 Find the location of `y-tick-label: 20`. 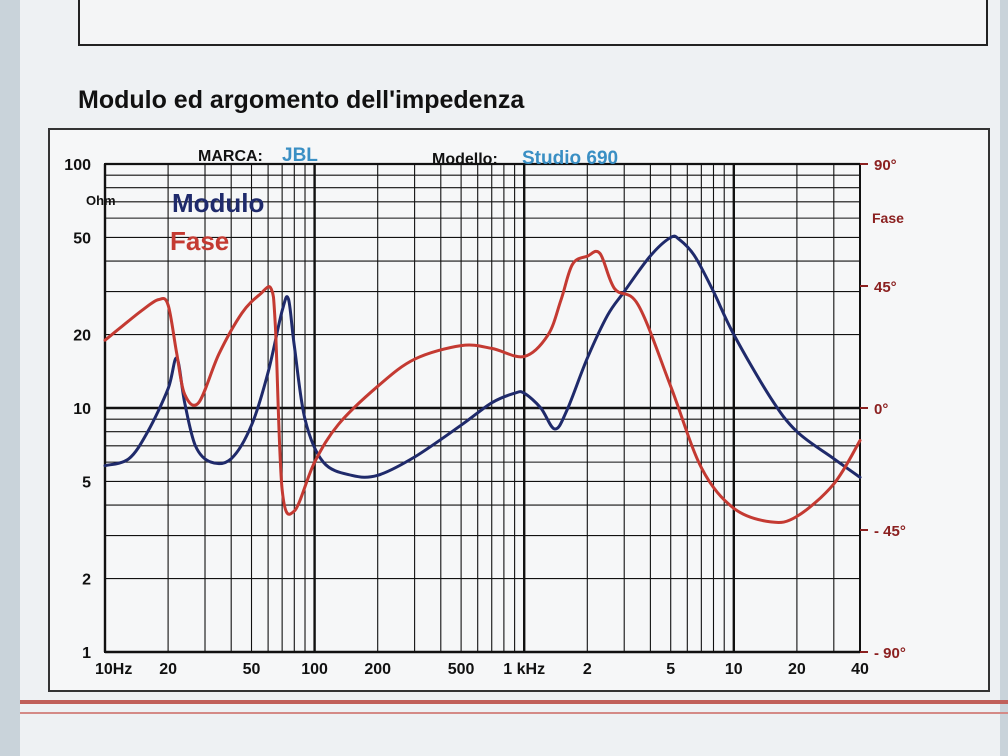

y-tick-label: 20 is located at coordinates (82, 336).